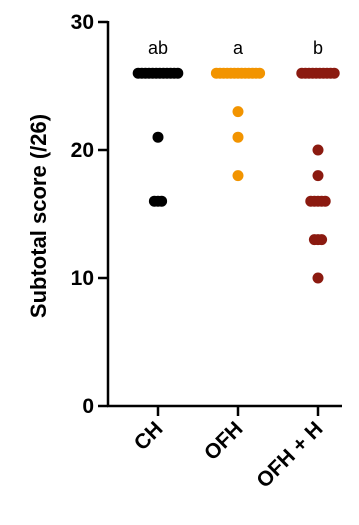  Describe the element at coordinates (89, 214) in the screenshot. I see `y-ticks: 0 10 20 30` at that location.